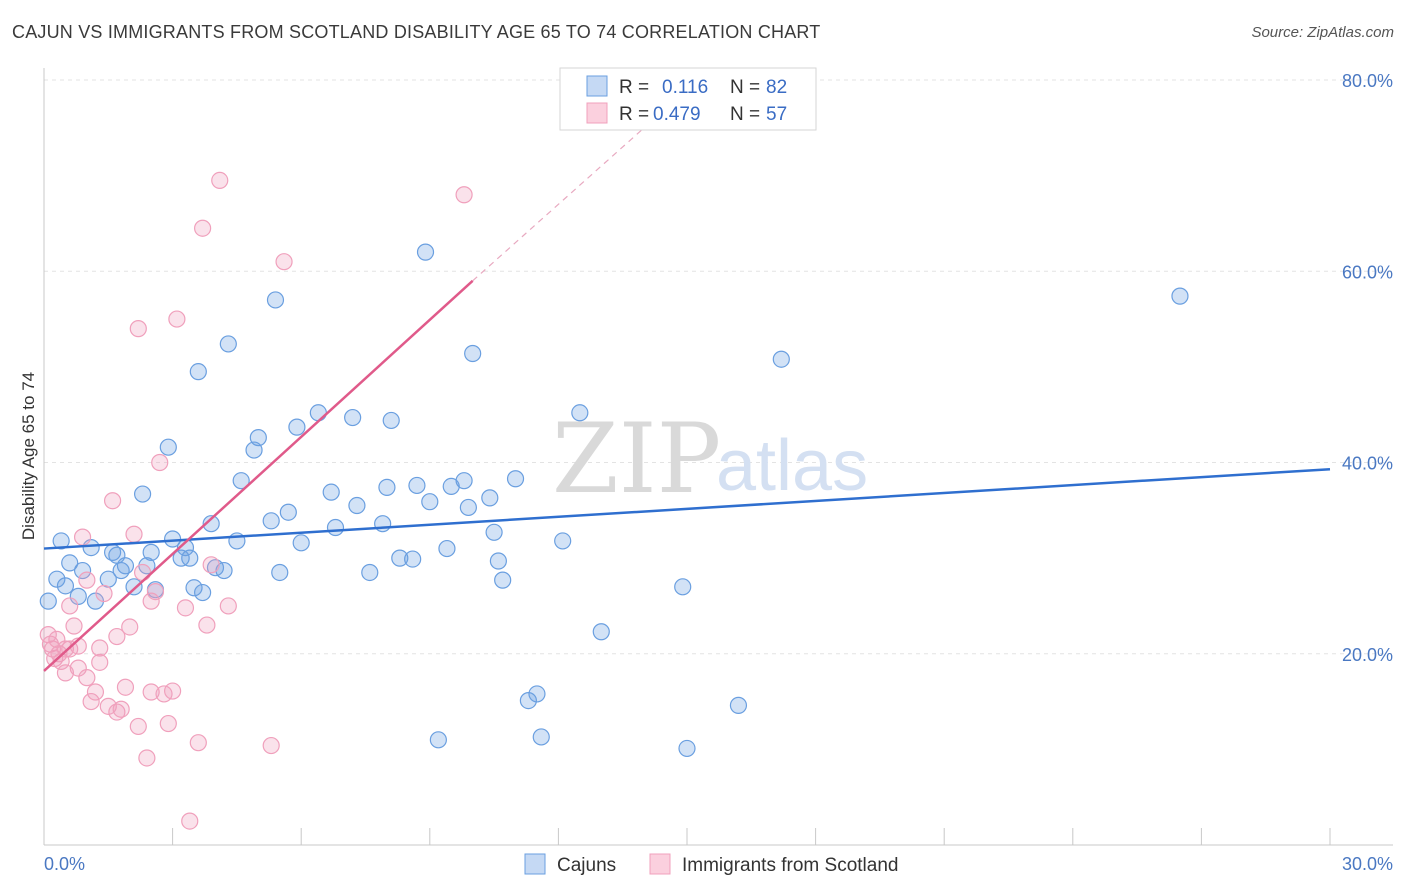  I want to click on bottom-legend-label-cajuns: Cajuns, so click(586, 865).